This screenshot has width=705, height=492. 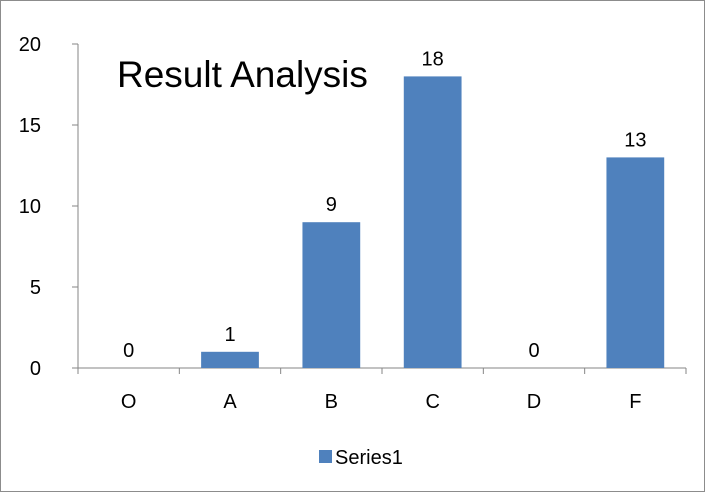 What do you see at coordinates (331, 205) in the screenshot?
I see `data-label: 9` at bounding box center [331, 205].